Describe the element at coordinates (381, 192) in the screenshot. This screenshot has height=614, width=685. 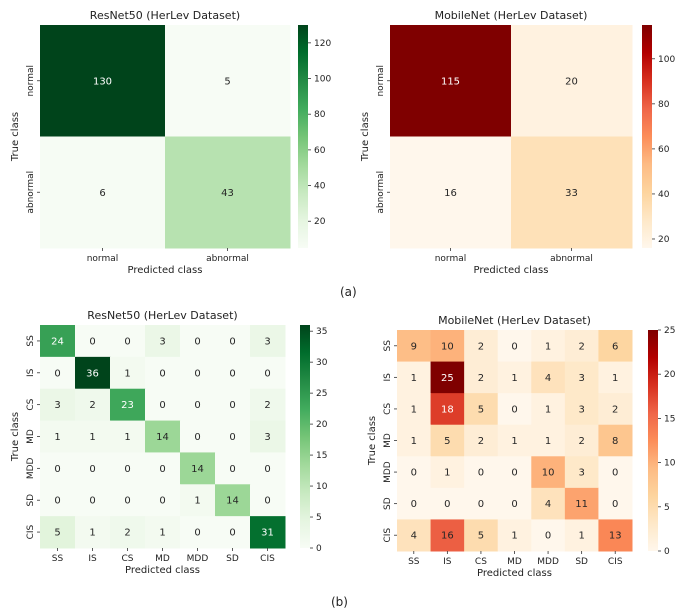
I see `y-tick-label: abnormal` at that location.